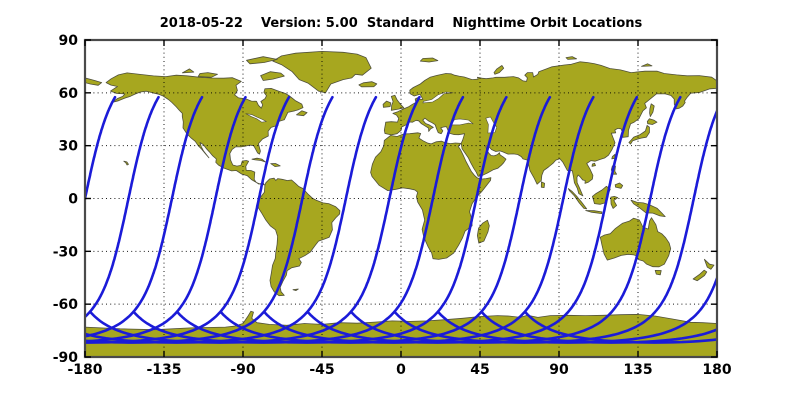 Image resolution: width=800 pixels, height=400 pixels. What do you see at coordinates (387, 104) in the screenshot?
I see `land-ireland` at bounding box center [387, 104].